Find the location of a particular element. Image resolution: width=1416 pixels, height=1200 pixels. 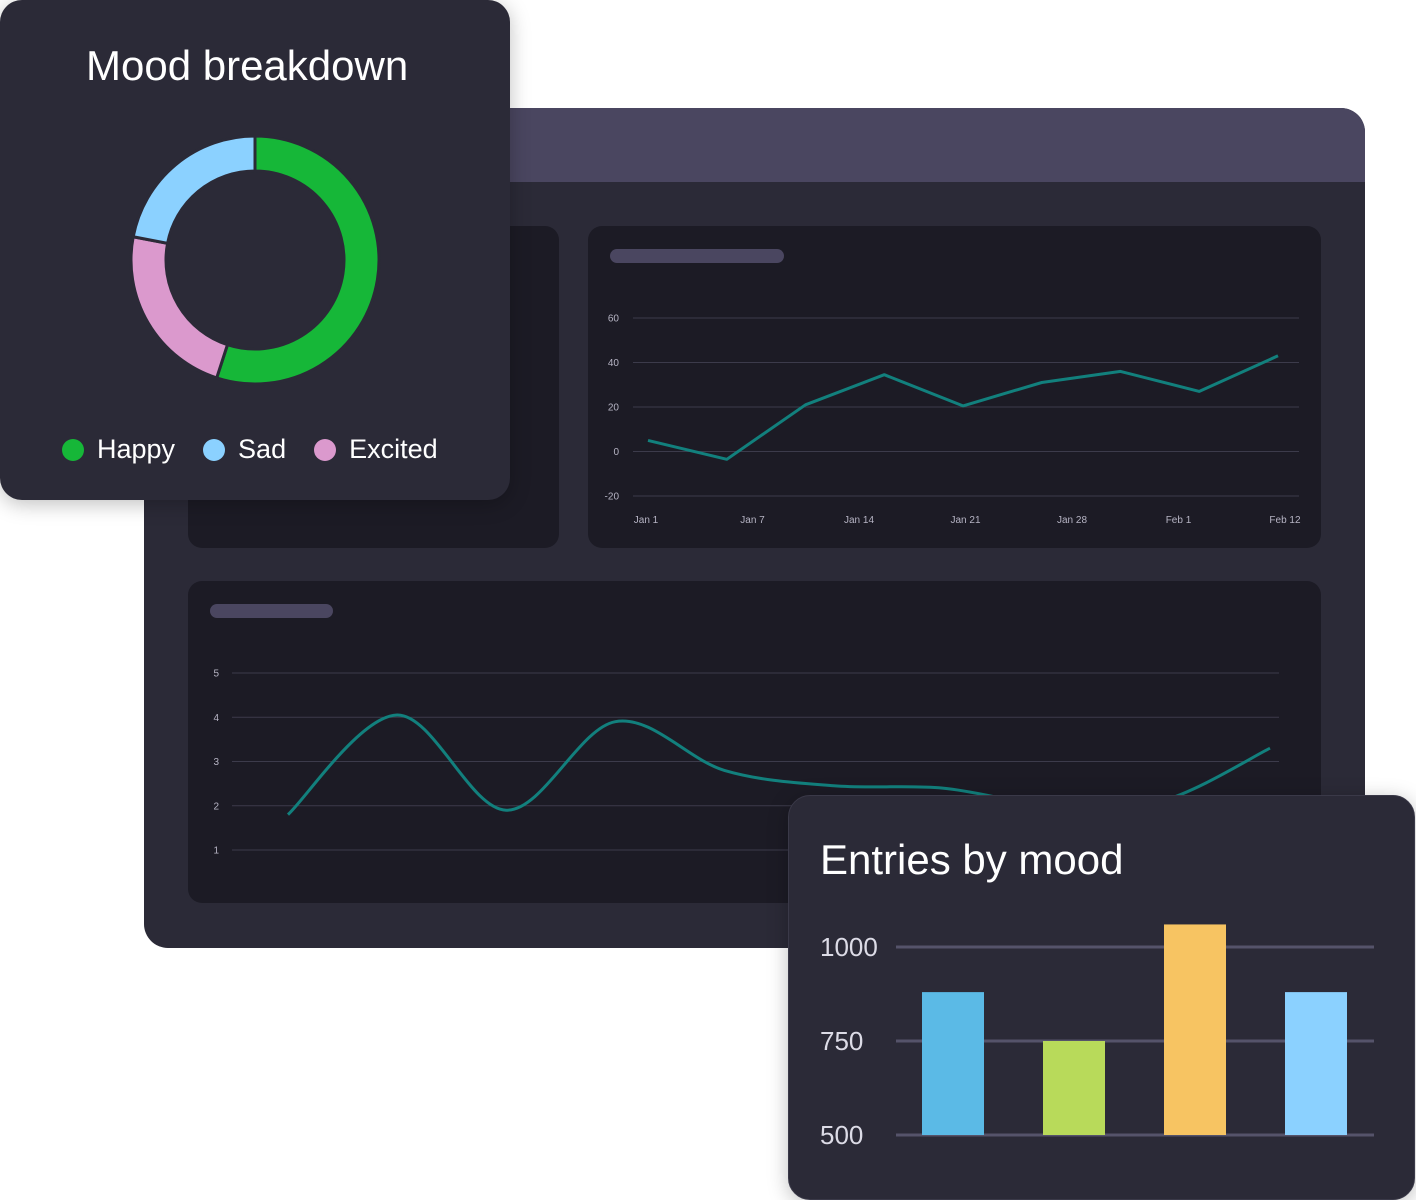

legend-label-happy: Happy is located at coordinates (136, 449).